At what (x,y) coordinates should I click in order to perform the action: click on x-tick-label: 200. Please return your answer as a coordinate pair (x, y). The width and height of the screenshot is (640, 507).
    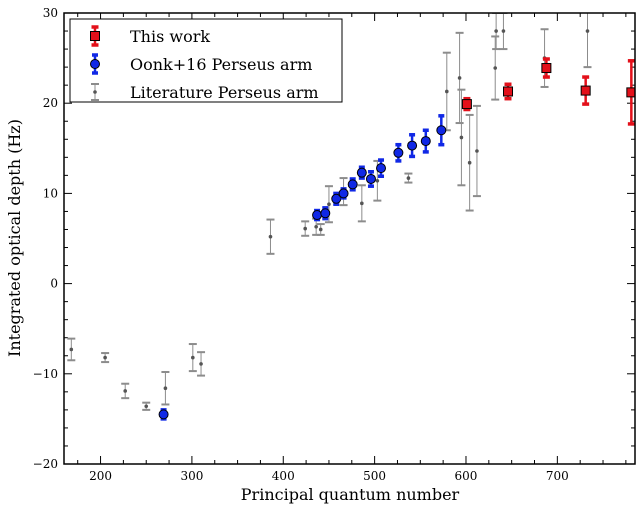
    Looking at the image, I should click on (100, 476).